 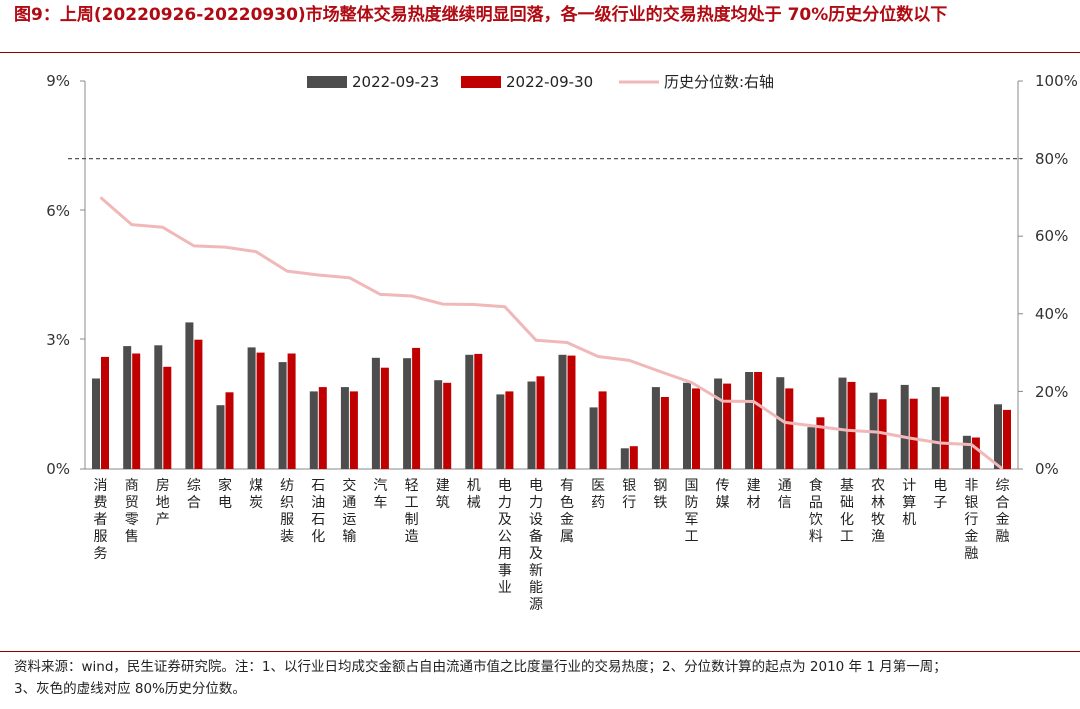 I want to click on category-label: 有色金属, so click(x=567, y=511).